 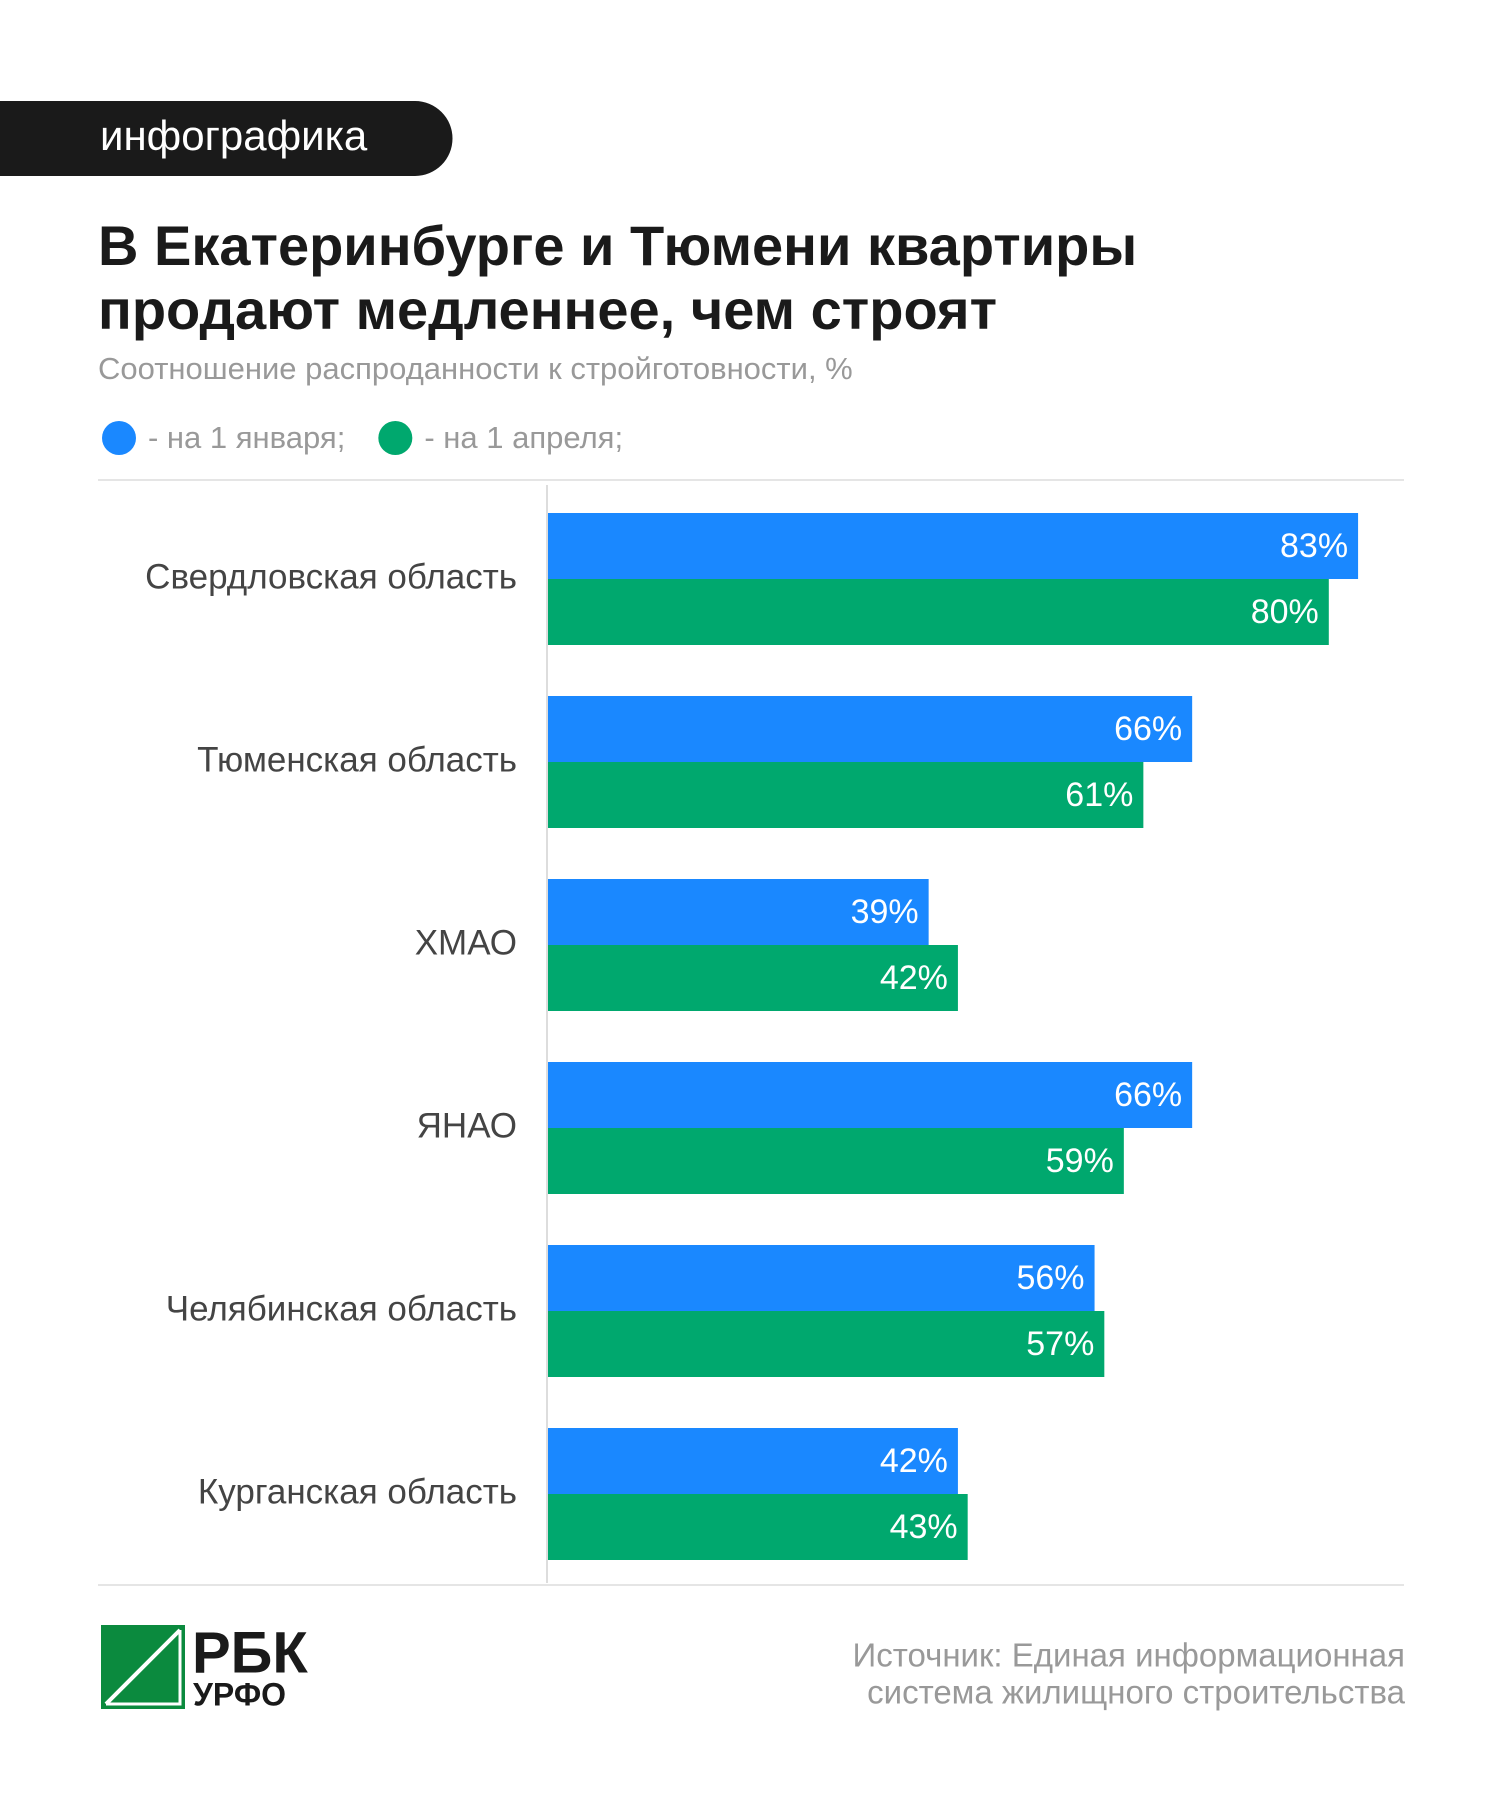 I want to click on category-label: Челябинская область, so click(x=341, y=1308).